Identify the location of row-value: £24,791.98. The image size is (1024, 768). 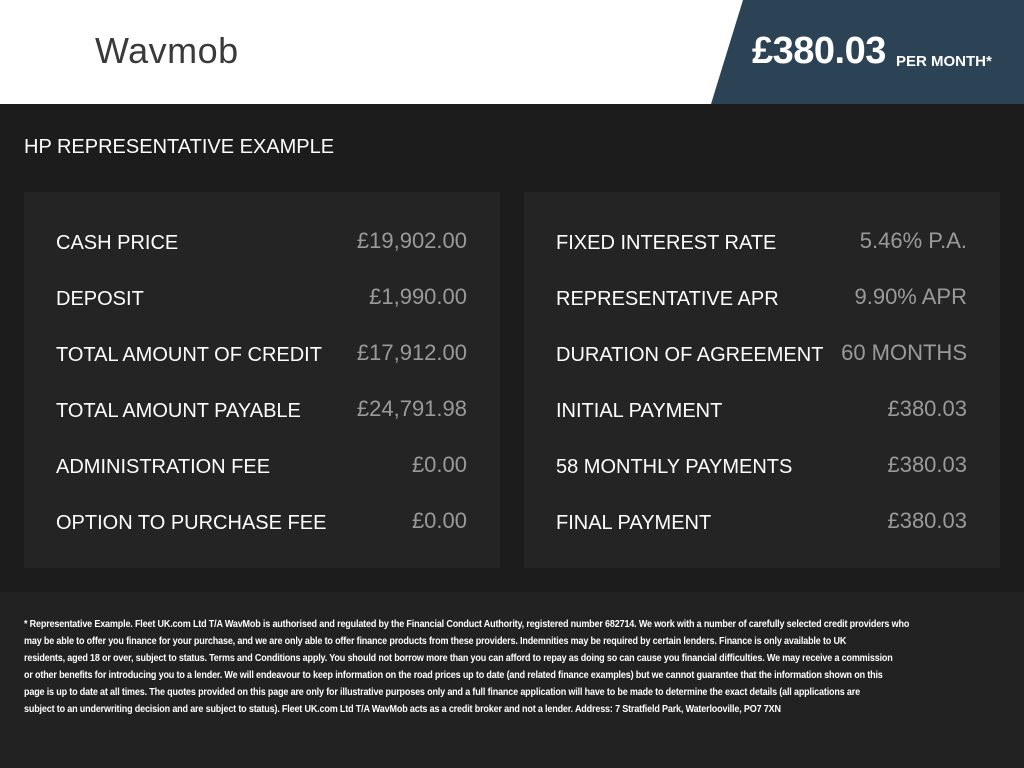
(411, 408).